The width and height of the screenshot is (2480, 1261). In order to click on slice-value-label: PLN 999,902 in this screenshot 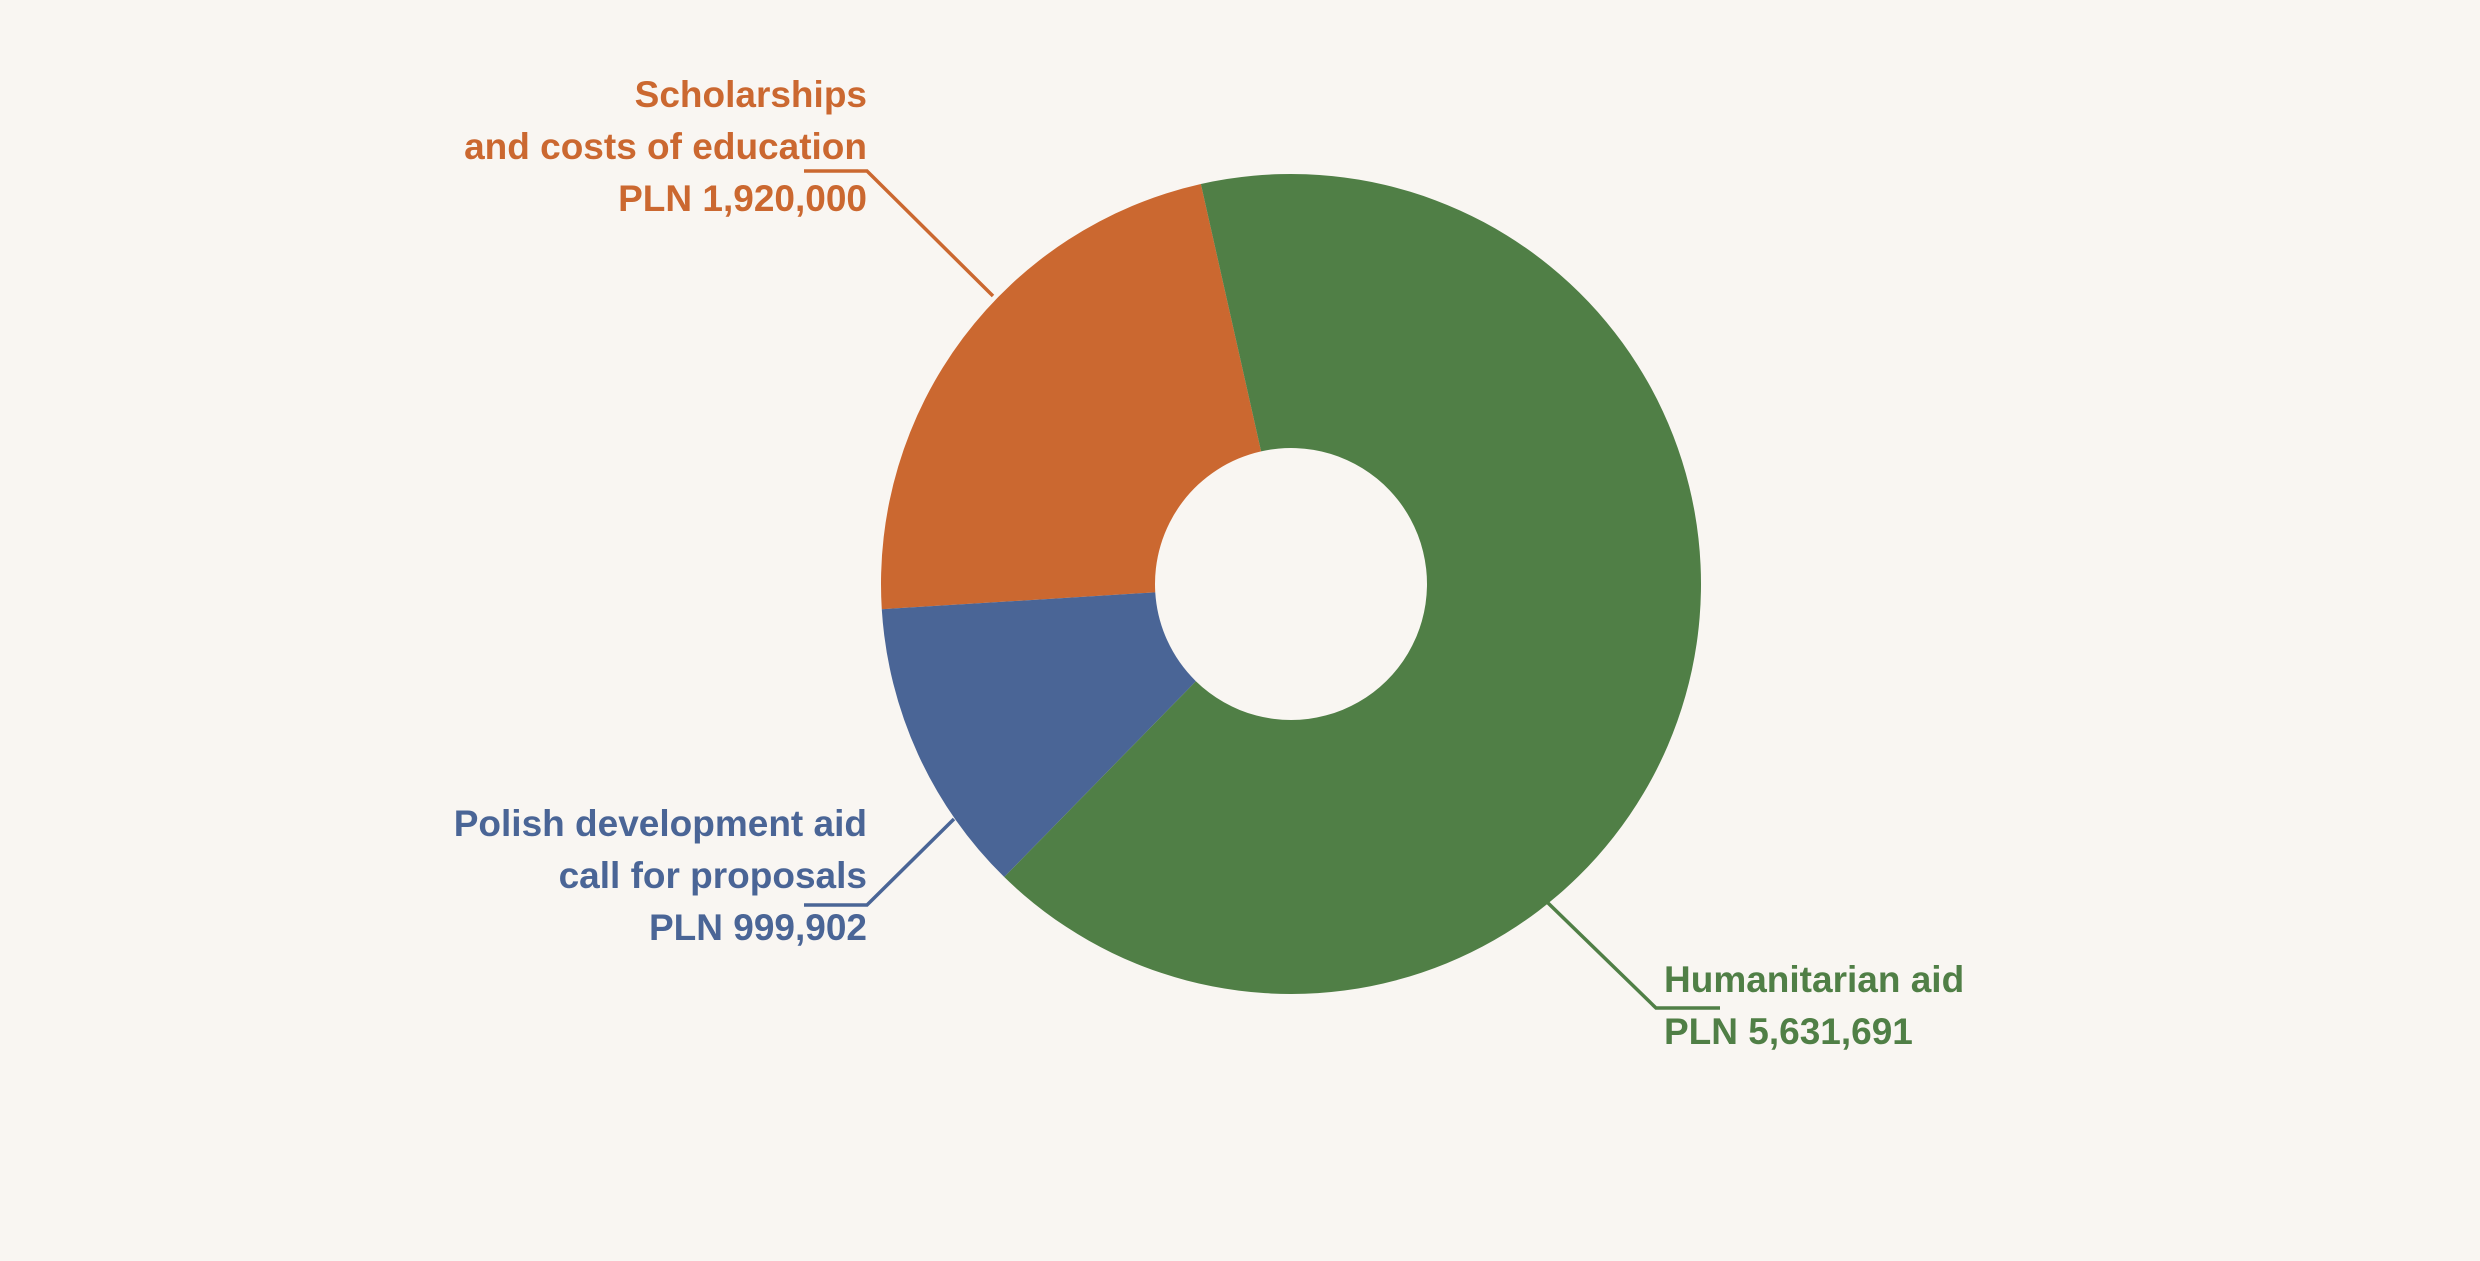, I will do `click(758, 927)`.